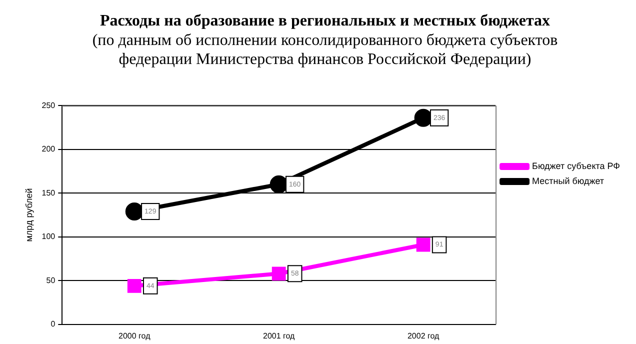 Image resolution: width=636 pixels, height=344 pixels. What do you see at coordinates (29, 215) in the screenshot?
I see `y-axis-title: млрд рублей` at bounding box center [29, 215].